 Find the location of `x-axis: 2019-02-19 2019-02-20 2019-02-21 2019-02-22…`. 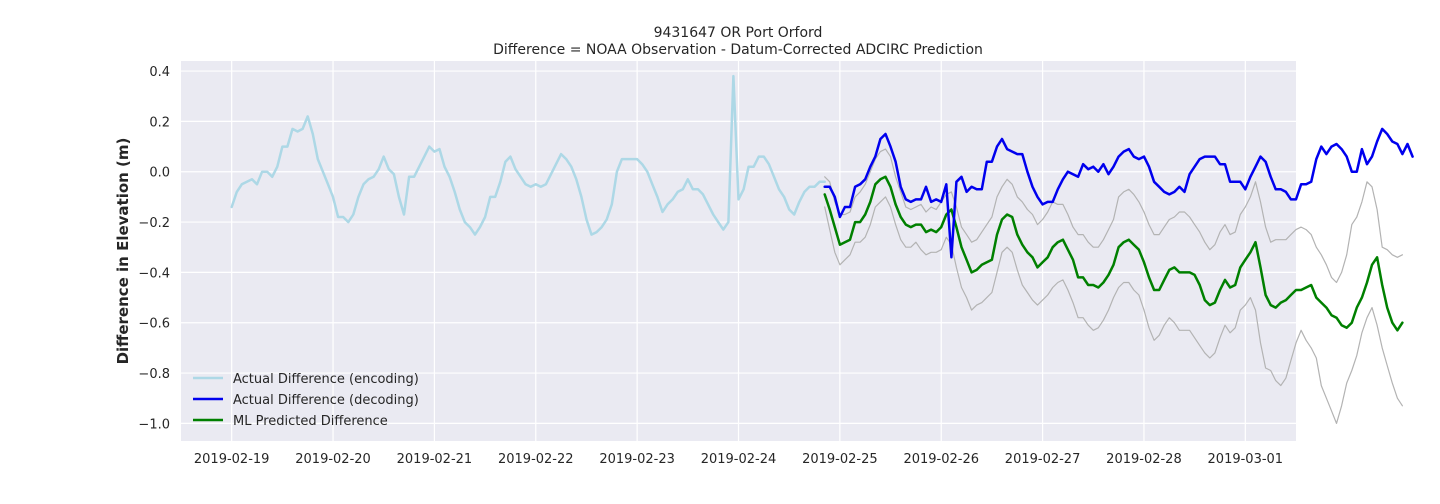

x-axis: 2019-02-19 2019-02-20 2019-02-21 2019-02-22… is located at coordinates (738, 459).